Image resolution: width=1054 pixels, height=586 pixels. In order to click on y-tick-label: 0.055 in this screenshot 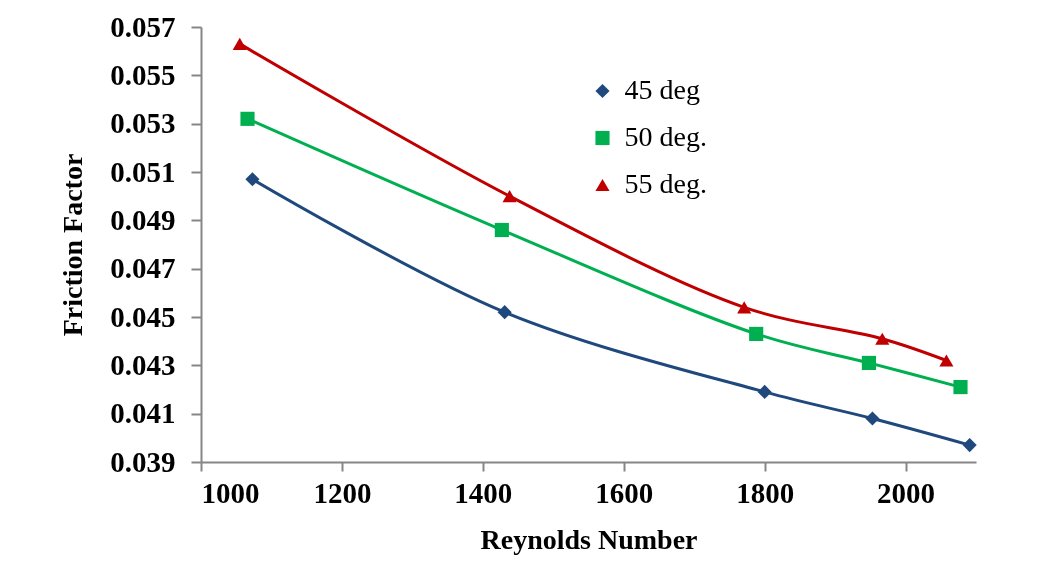, I will do `click(143, 74)`.